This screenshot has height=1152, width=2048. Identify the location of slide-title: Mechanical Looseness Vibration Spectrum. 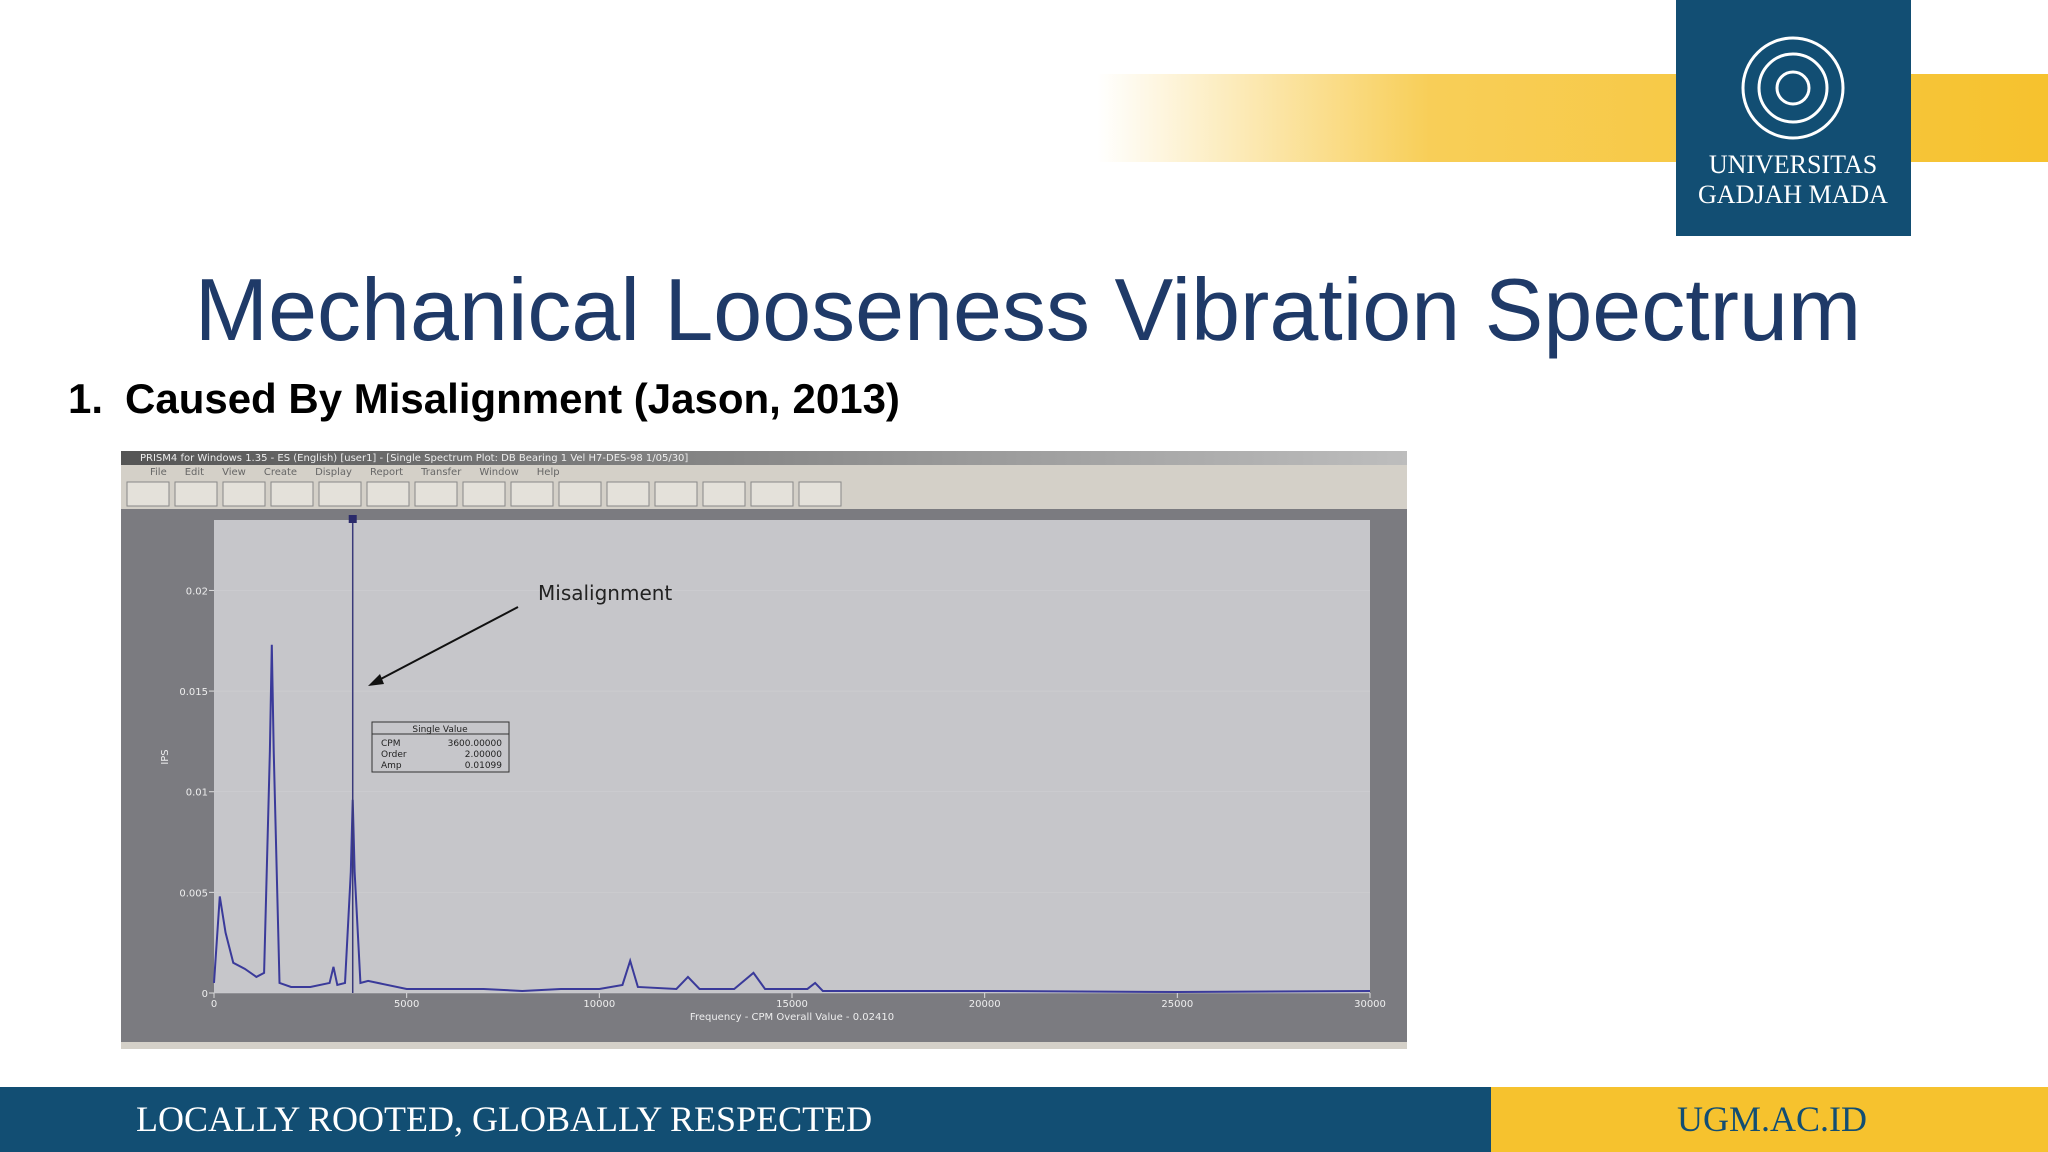
(1028, 309).